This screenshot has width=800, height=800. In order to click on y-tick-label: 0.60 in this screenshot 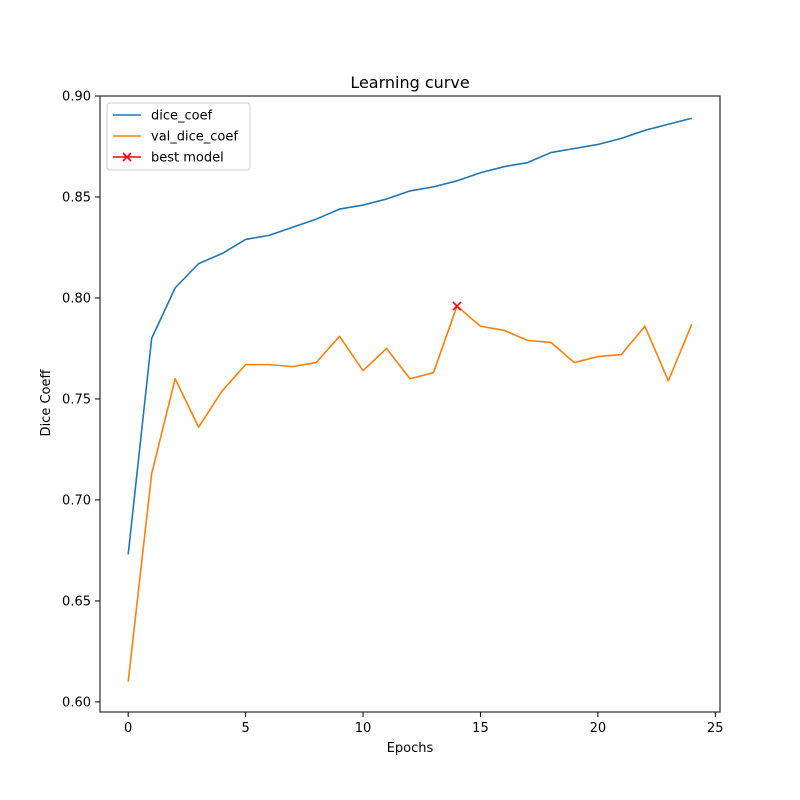, I will do `click(76, 702)`.